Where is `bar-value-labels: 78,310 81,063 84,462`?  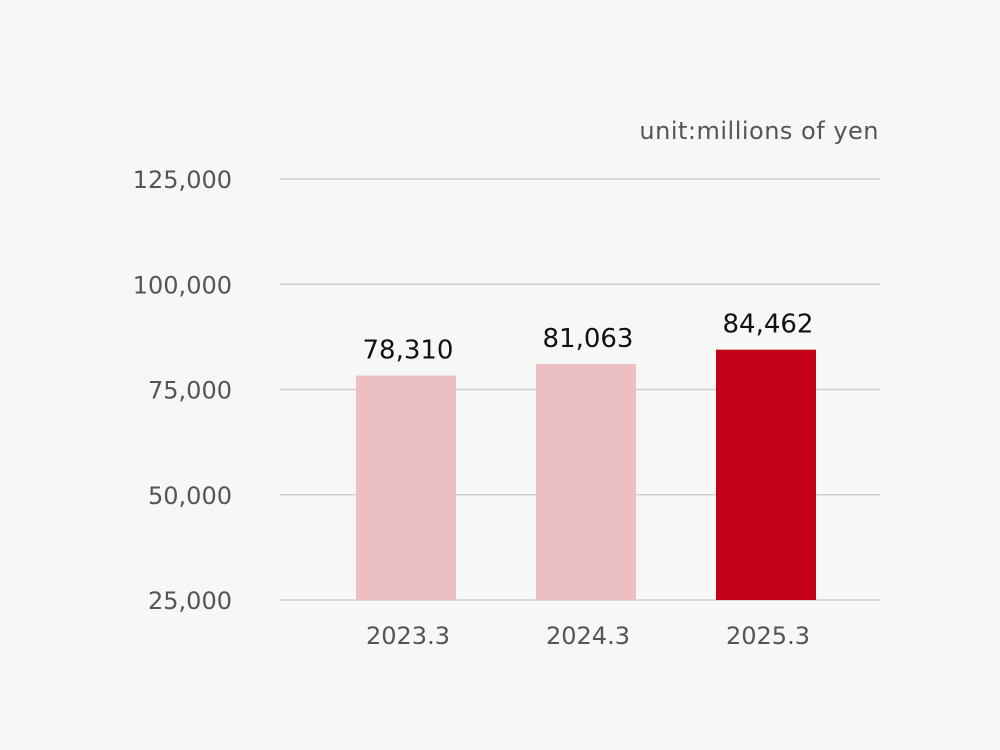
bar-value-labels: 78,310 81,063 84,462 is located at coordinates (588, 338).